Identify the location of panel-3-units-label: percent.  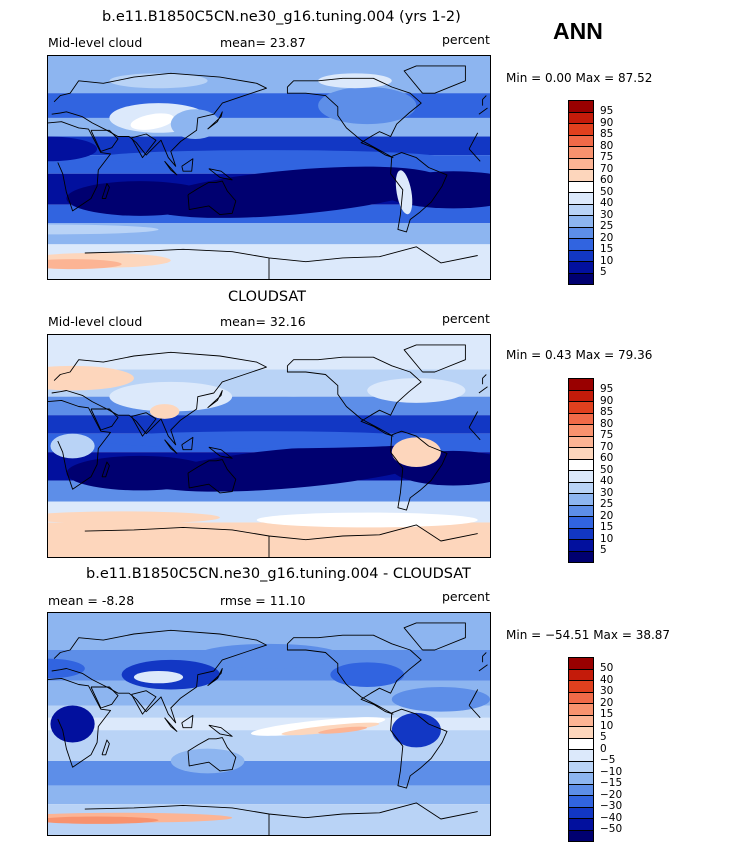
(466, 596).